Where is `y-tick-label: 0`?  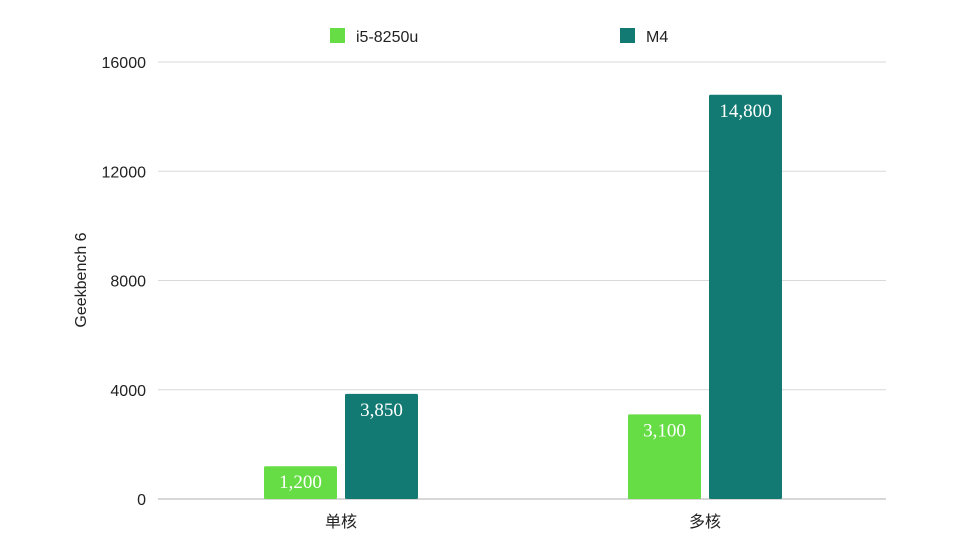
y-tick-label: 0 is located at coordinates (141, 500).